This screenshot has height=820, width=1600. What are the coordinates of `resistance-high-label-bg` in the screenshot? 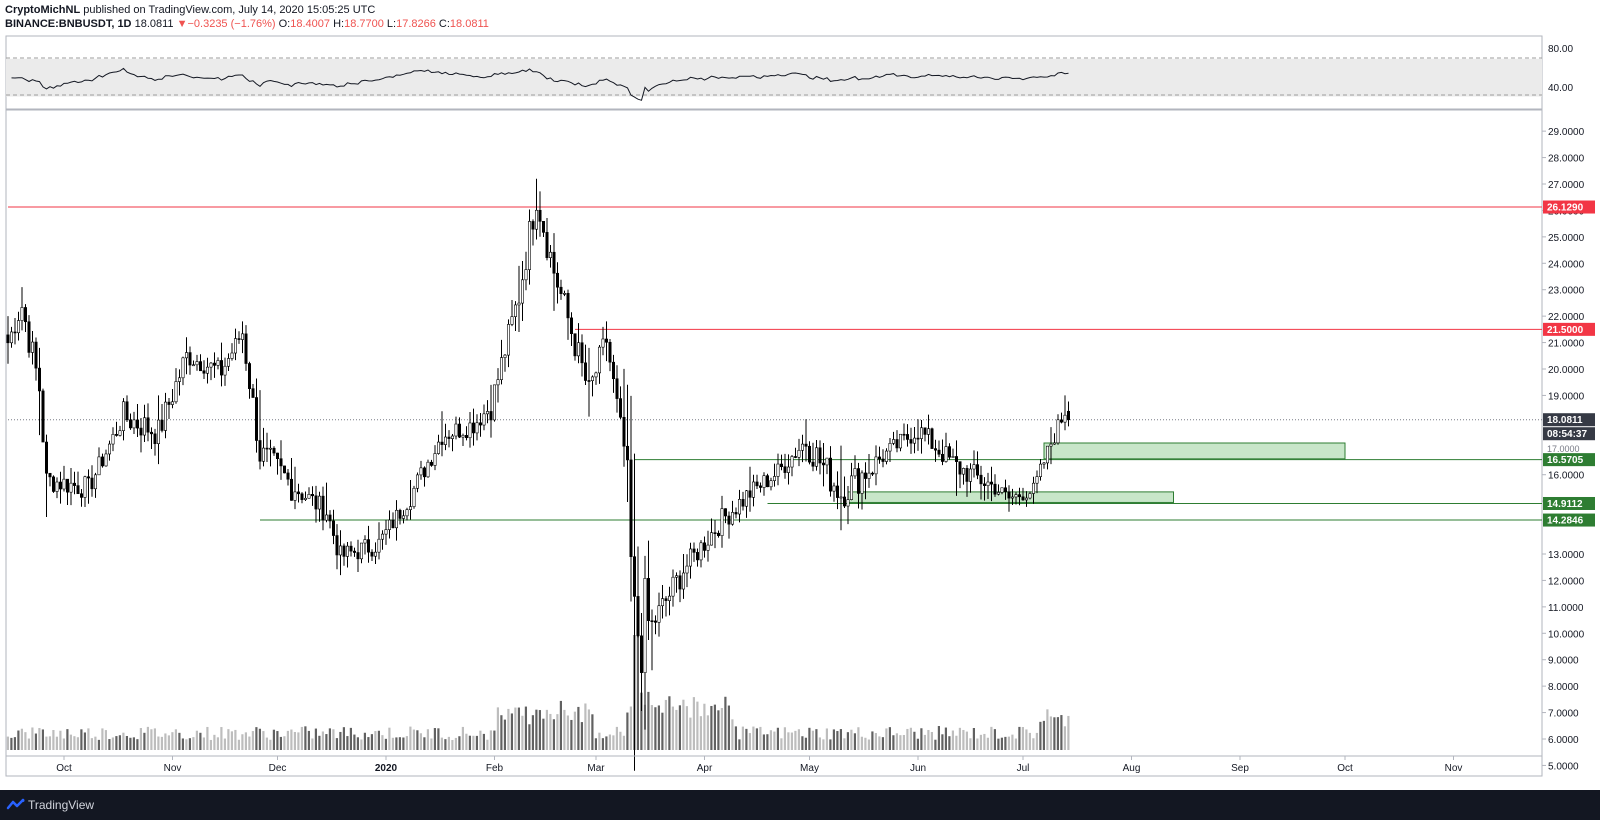 It's located at (1569, 207).